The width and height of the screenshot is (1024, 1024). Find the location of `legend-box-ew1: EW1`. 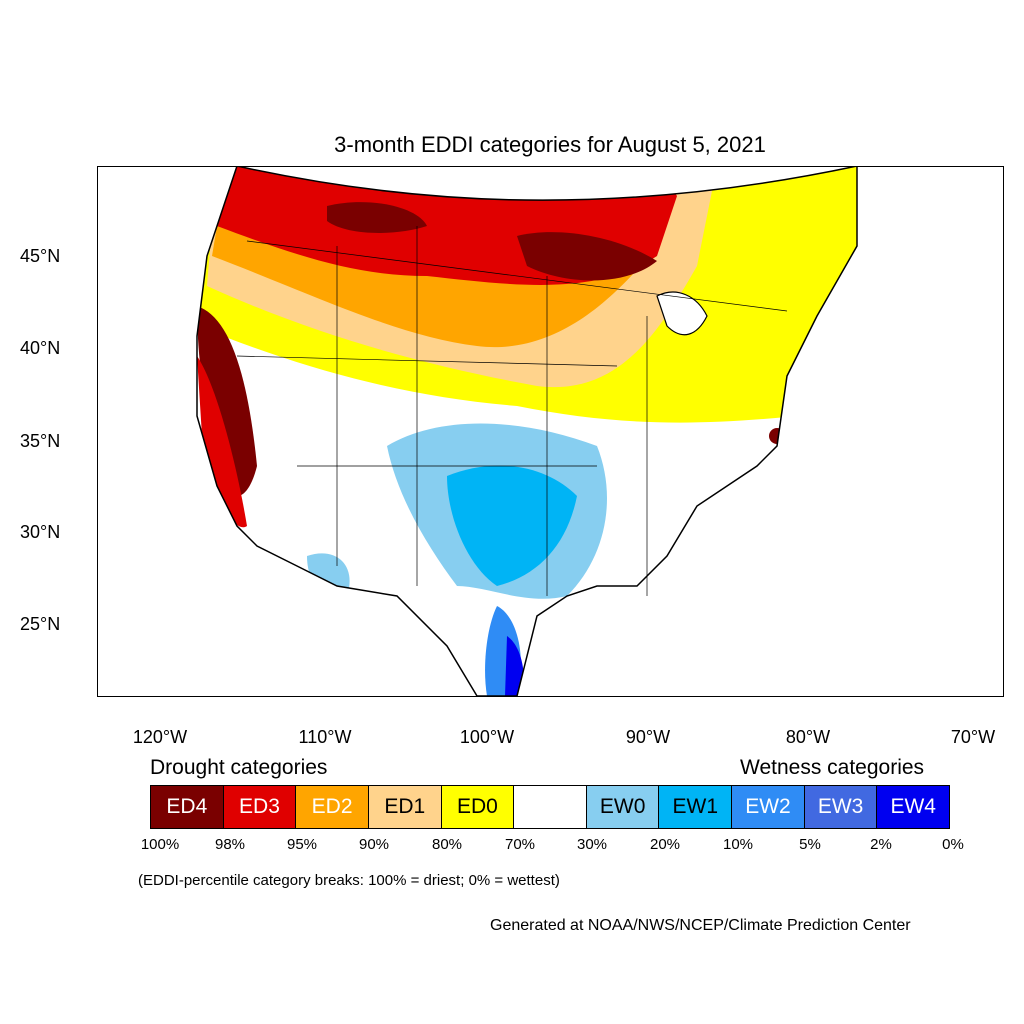

legend-box-ew1: EW1 is located at coordinates (696, 807).